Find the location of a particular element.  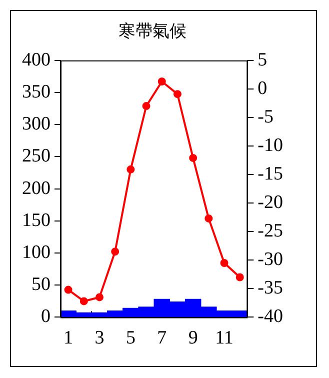

y2-tick-label: 5 is located at coordinates (263, 59).